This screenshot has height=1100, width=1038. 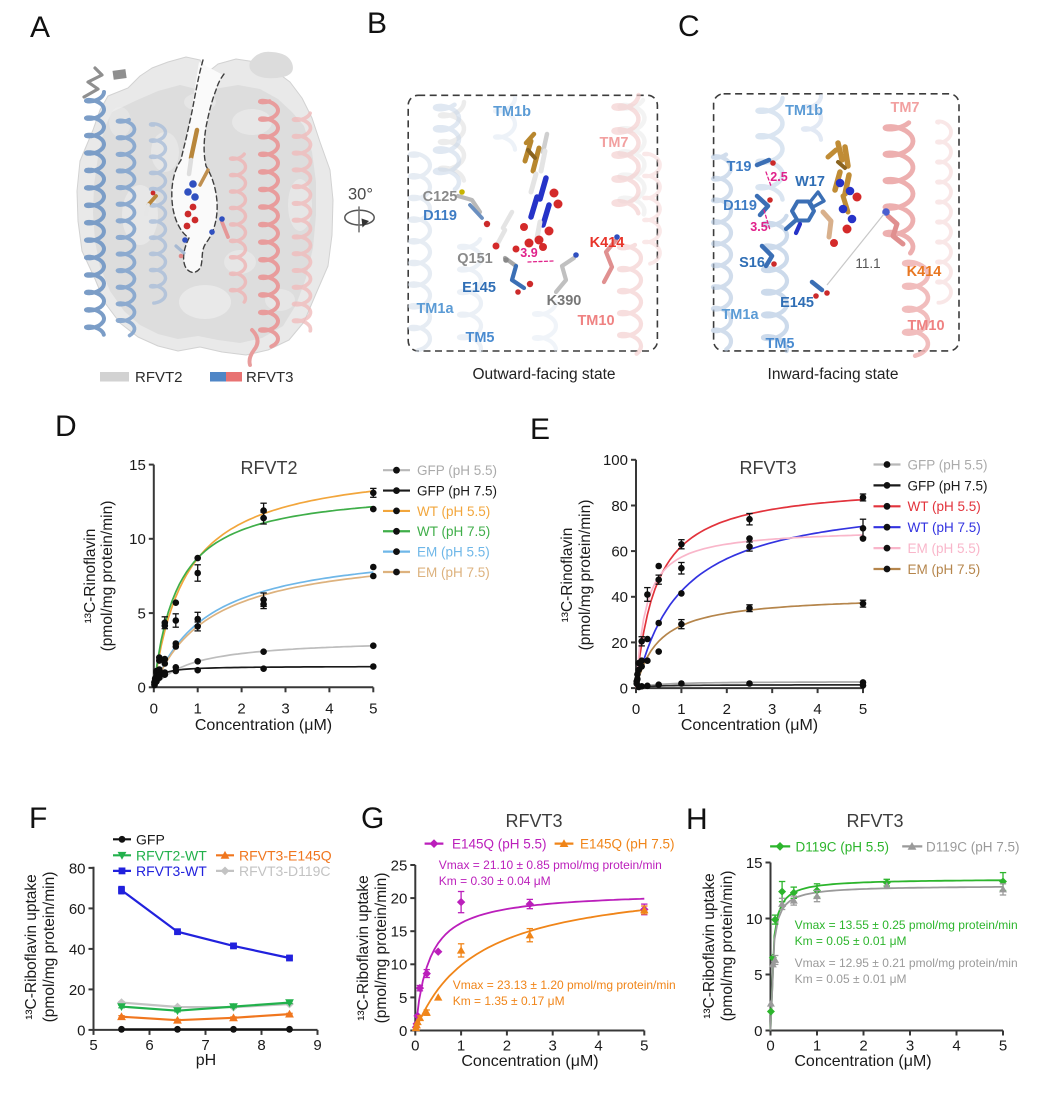 I want to click on svg-text: GFP (pH 7.5), so click(x=457, y=490).